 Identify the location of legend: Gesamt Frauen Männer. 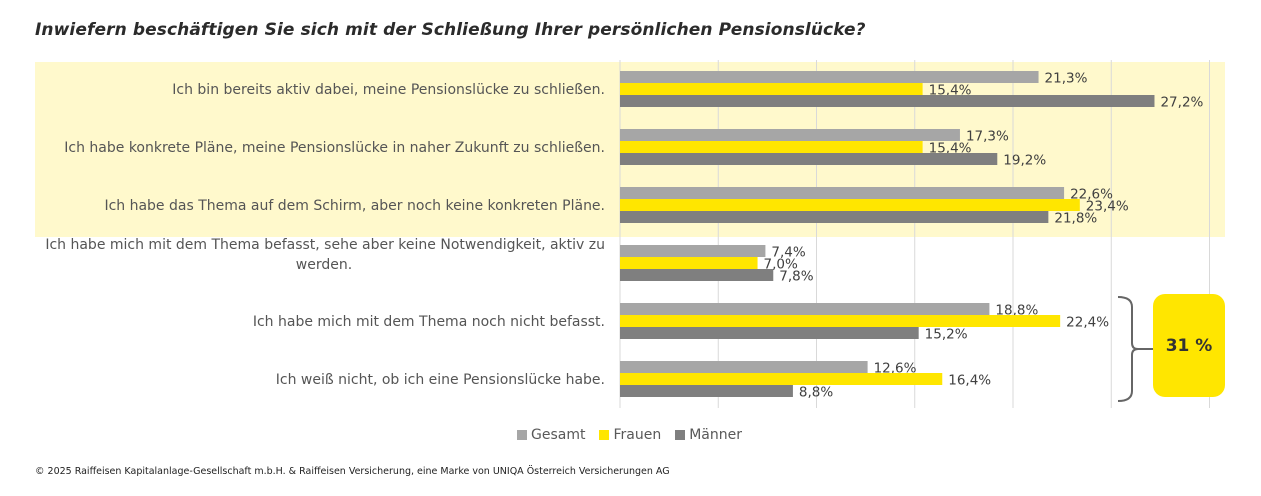
(629, 435).